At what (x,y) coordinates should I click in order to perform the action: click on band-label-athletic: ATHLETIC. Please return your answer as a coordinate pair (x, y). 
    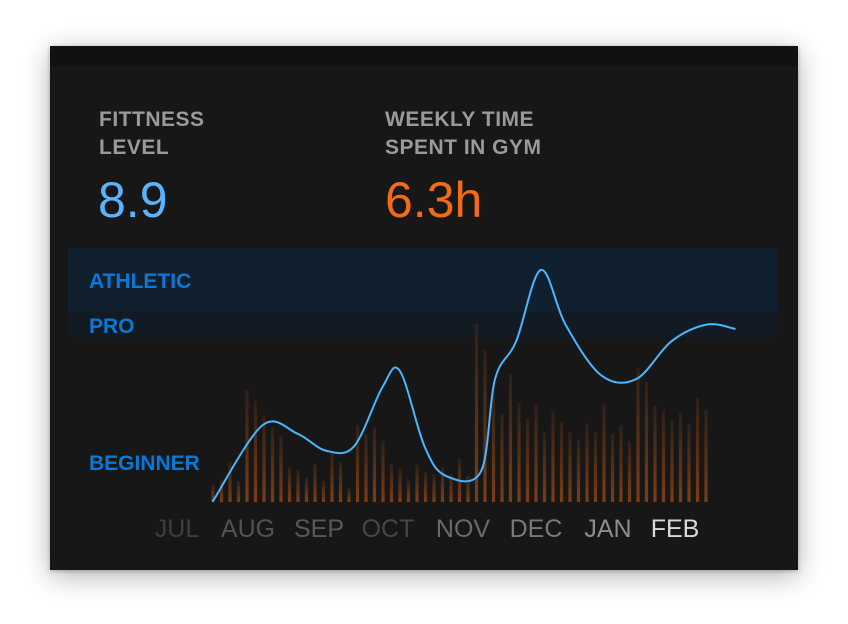
    Looking at the image, I should click on (140, 281).